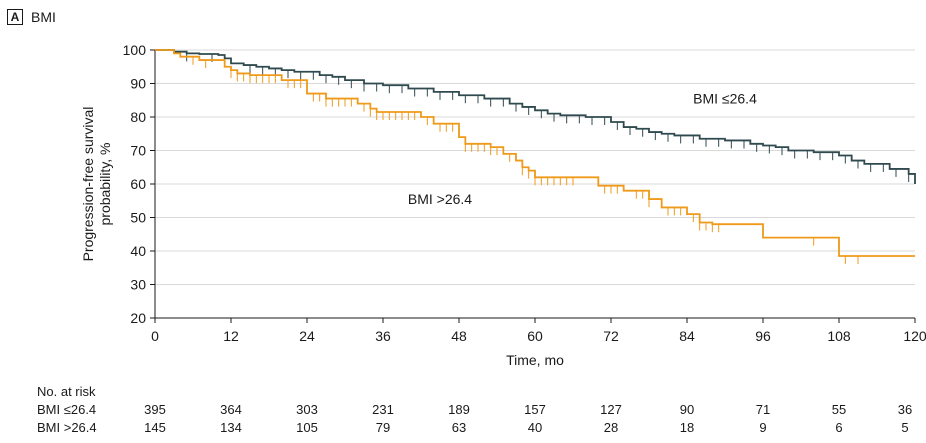 The image size is (926, 443). Describe the element at coordinates (307, 336) in the screenshot. I see `x-tick-label: 24` at that location.